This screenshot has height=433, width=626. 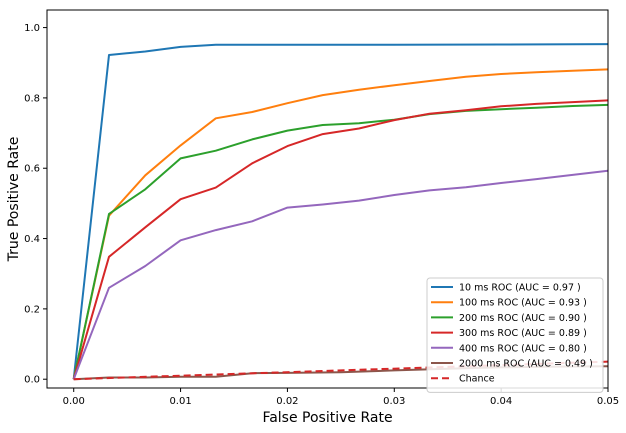 What do you see at coordinates (32, 28) in the screenshot?
I see `y-tick-label: 1.0` at bounding box center [32, 28].